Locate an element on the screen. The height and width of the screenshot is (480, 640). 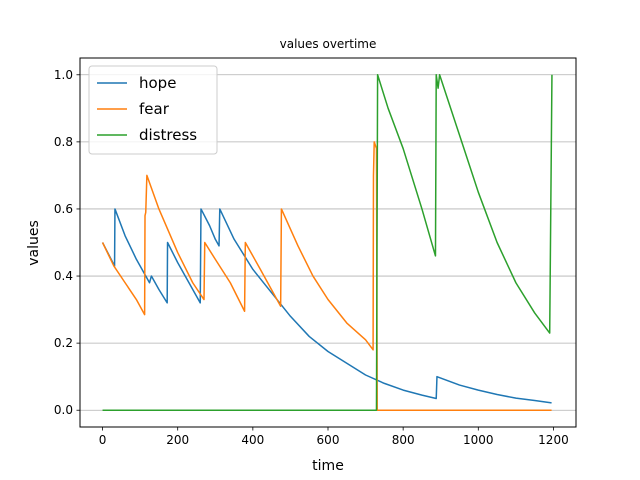
y-tick-label: 0.0 is located at coordinates (63, 410).